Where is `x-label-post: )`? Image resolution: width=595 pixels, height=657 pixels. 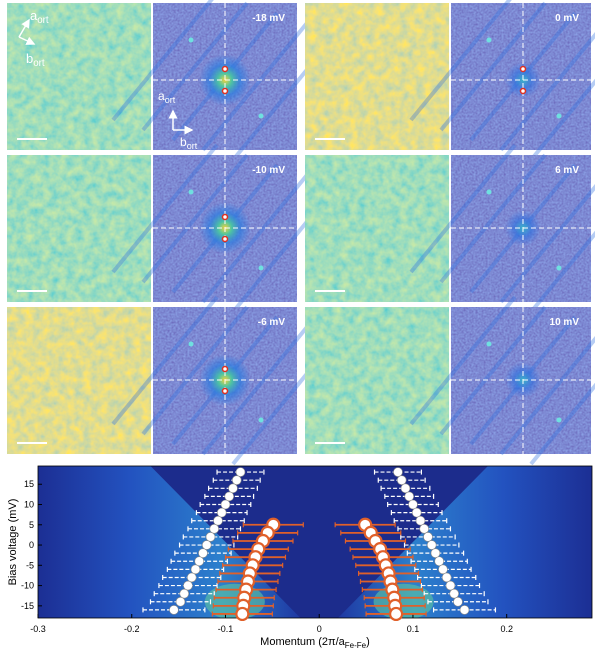 x-label-post: ) is located at coordinates (368, 642).